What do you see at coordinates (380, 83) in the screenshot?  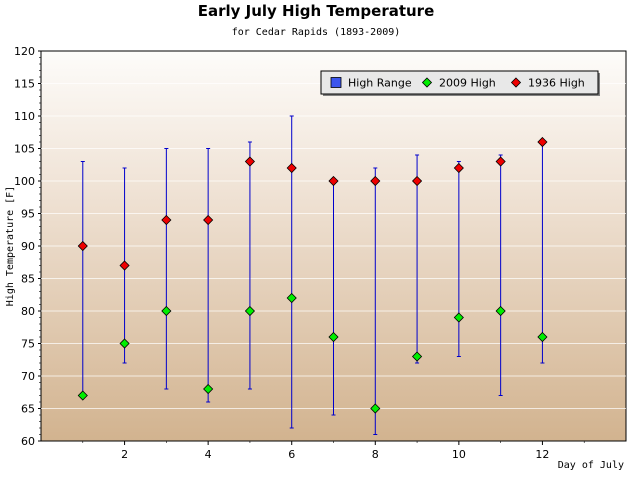 I see `legend-label: High Range` at bounding box center [380, 83].